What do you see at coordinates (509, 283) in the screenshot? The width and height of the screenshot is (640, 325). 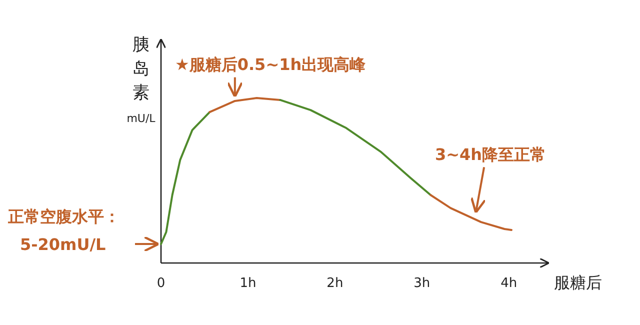 I see `x-tick-label: 4h` at bounding box center [509, 283].